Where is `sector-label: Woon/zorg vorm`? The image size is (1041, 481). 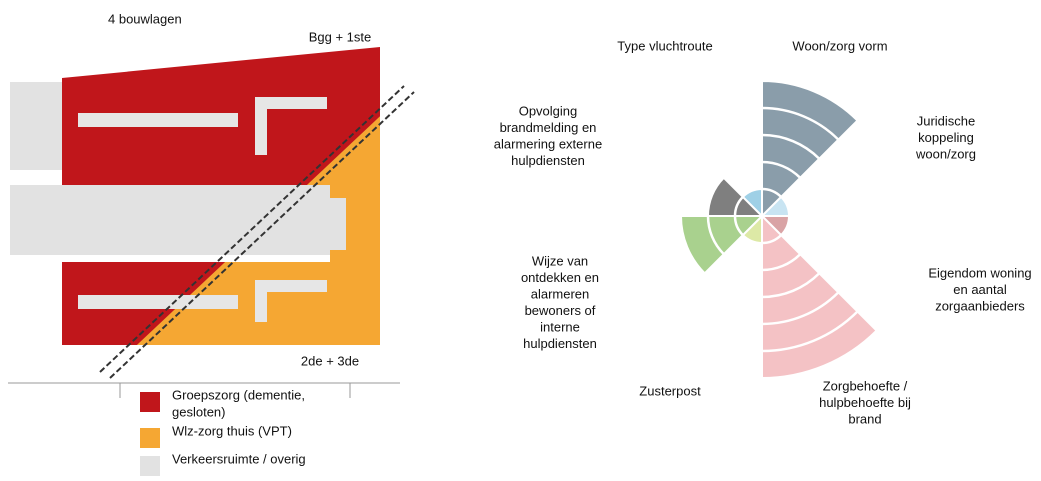
sector-label: Woon/zorg vorm is located at coordinates (839, 45).